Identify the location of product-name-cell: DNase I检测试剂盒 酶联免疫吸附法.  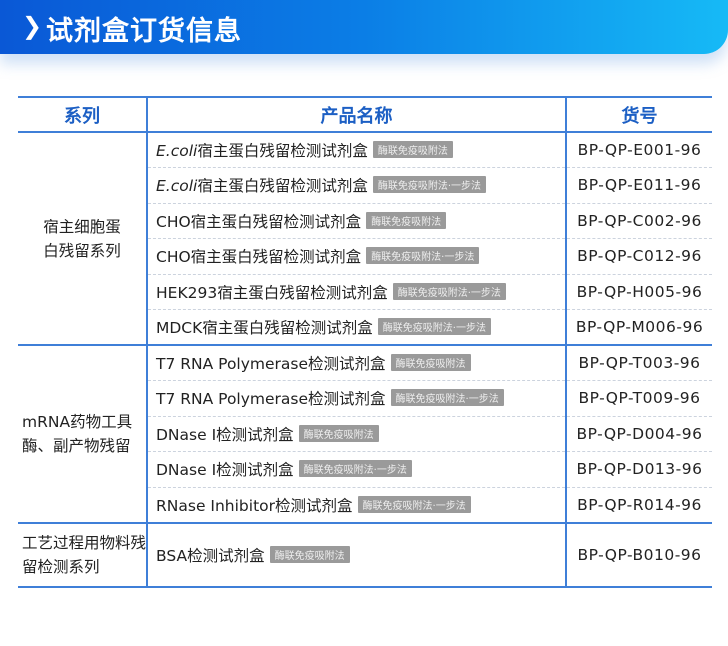
(357, 434).